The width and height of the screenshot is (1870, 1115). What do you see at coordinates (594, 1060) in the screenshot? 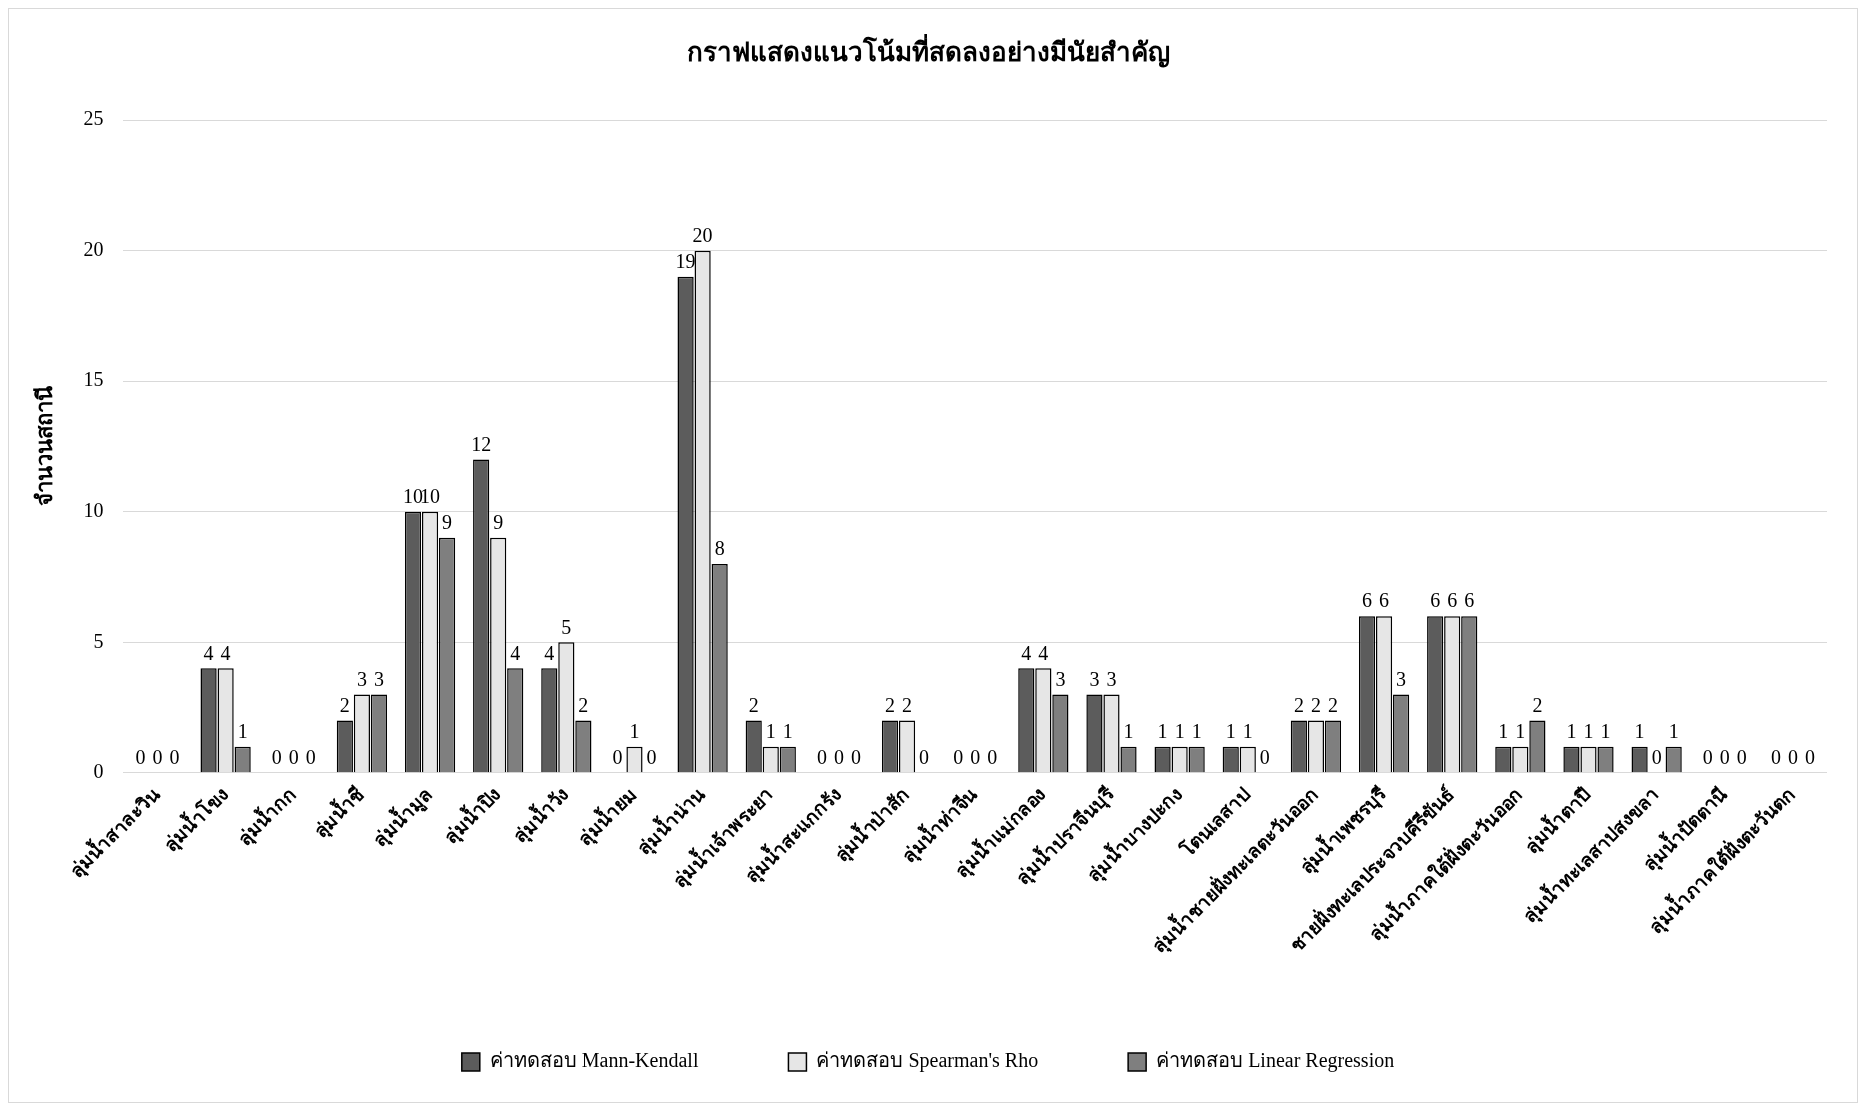
I see `legend-label: ค่าทดสอบ Mann-Kendall` at bounding box center [594, 1060].